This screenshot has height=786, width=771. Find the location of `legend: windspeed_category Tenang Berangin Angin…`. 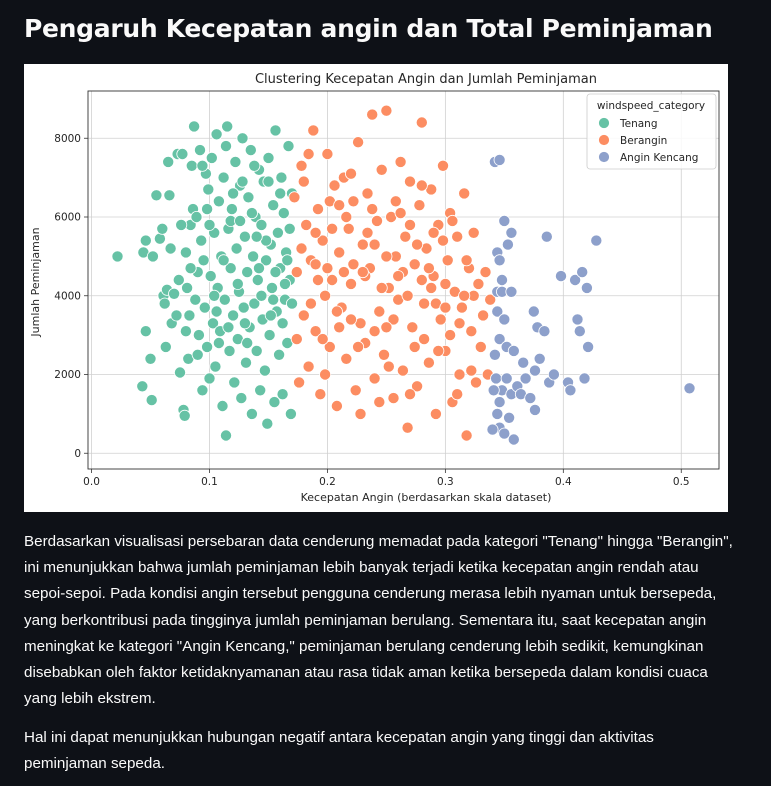

legend: windspeed_category Tenang Berangin Angin… is located at coordinates (651, 131).